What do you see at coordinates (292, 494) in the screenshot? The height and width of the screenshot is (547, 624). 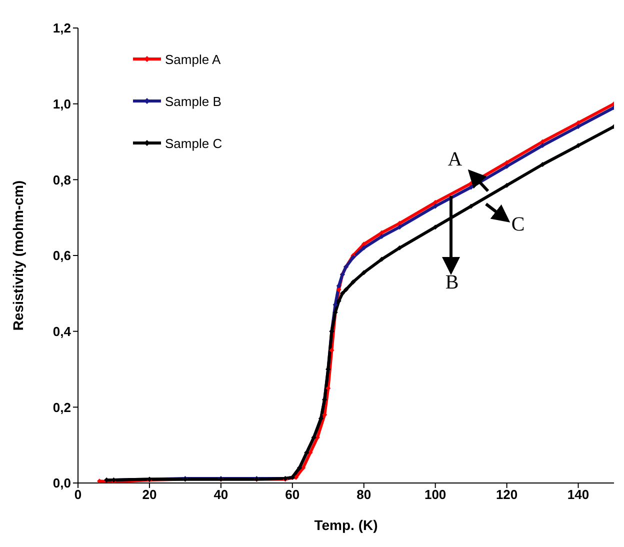 I see `x-tick-label: 60` at bounding box center [292, 494].